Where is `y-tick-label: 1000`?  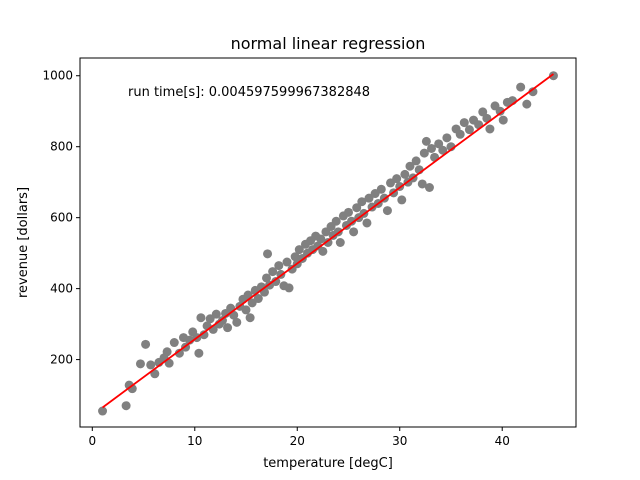 y-tick-label: 1000 is located at coordinates (57, 76).